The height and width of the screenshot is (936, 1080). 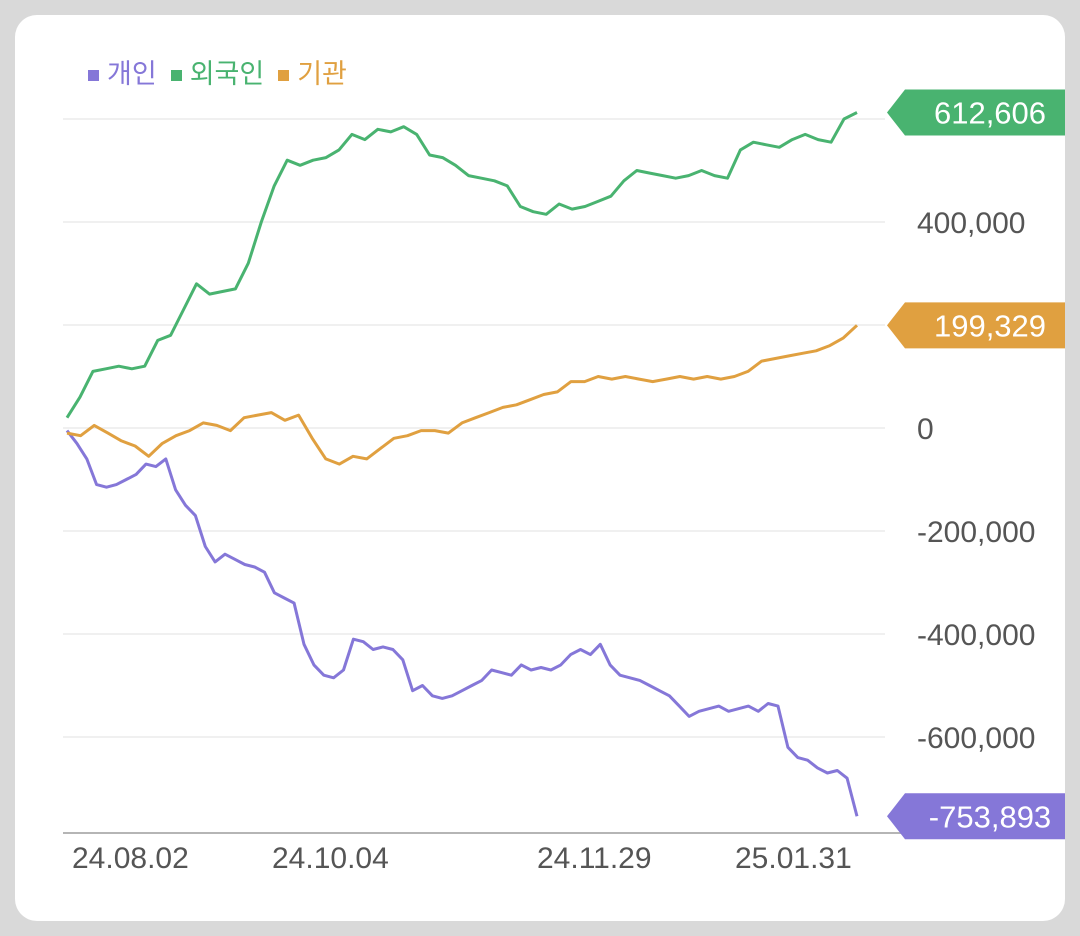 I want to click on legend-item-institution: 기관, so click(x=312, y=75).